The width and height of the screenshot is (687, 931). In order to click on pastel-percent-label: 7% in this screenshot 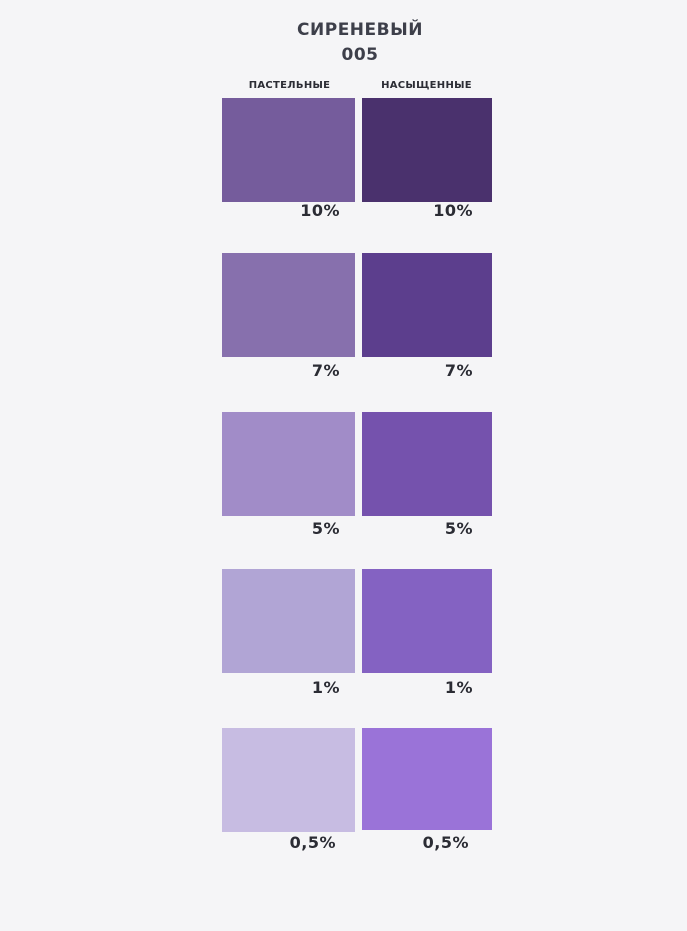, I will do `click(325, 370)`.